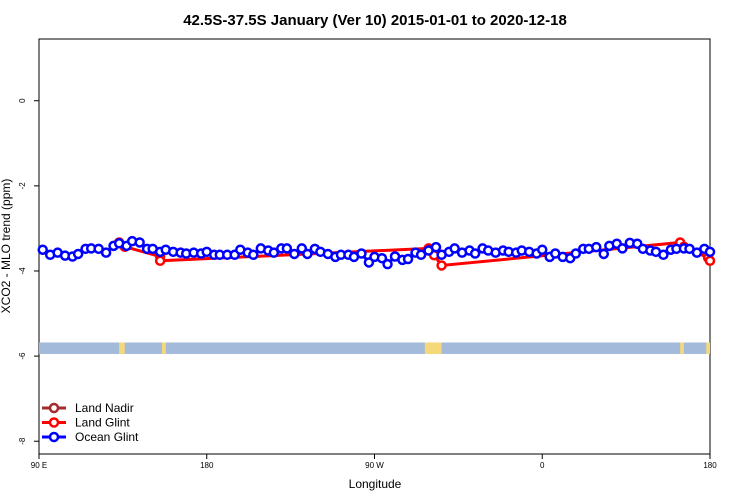  I want to click on y-tick-label: -6, so click(22, 356).